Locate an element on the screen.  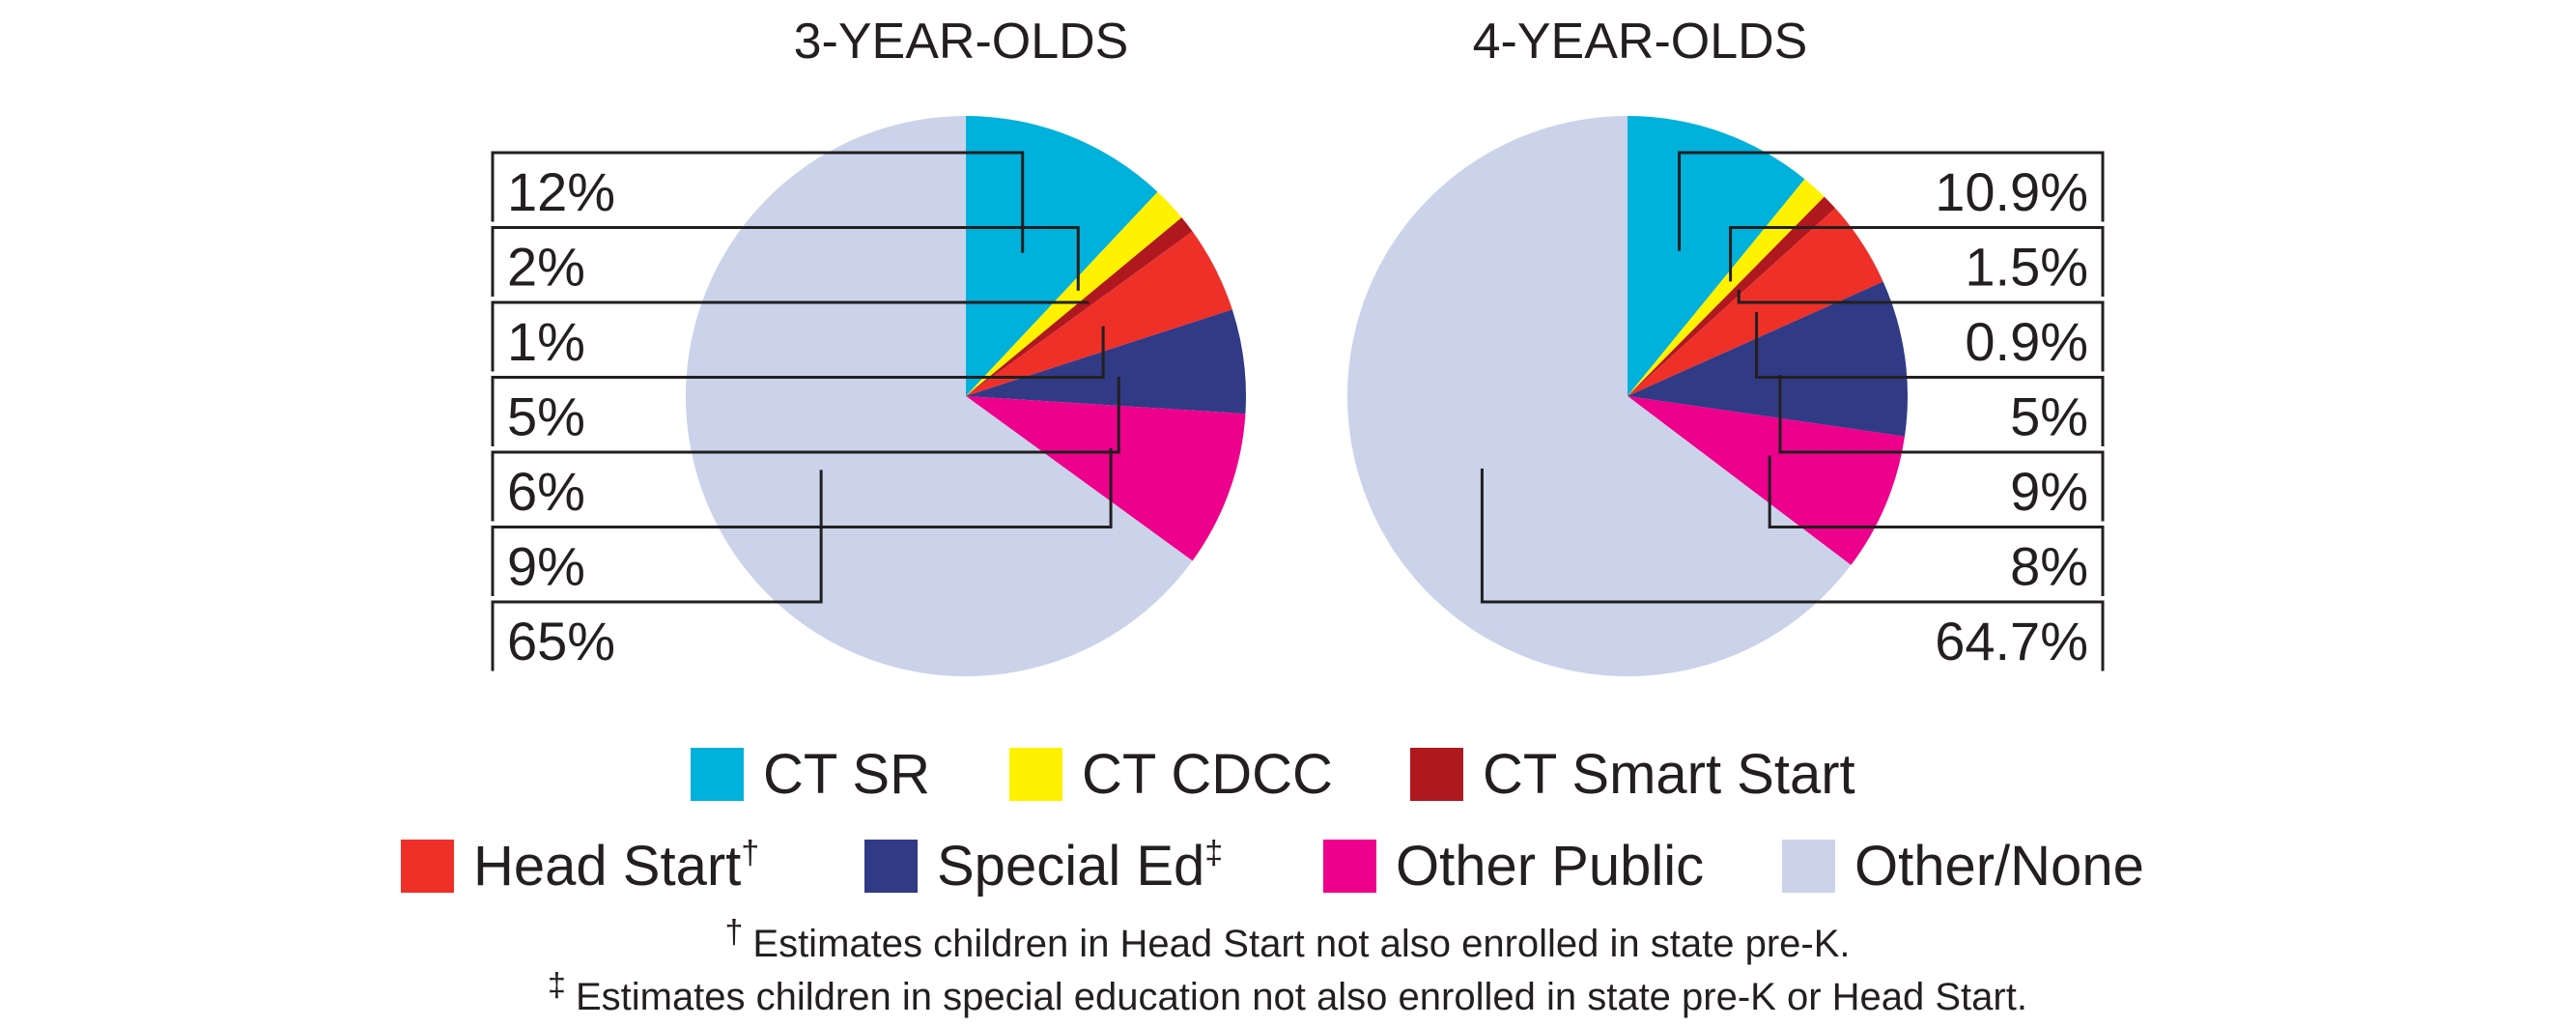
slice-value-label: 12% is located at coordinates (561, 192).